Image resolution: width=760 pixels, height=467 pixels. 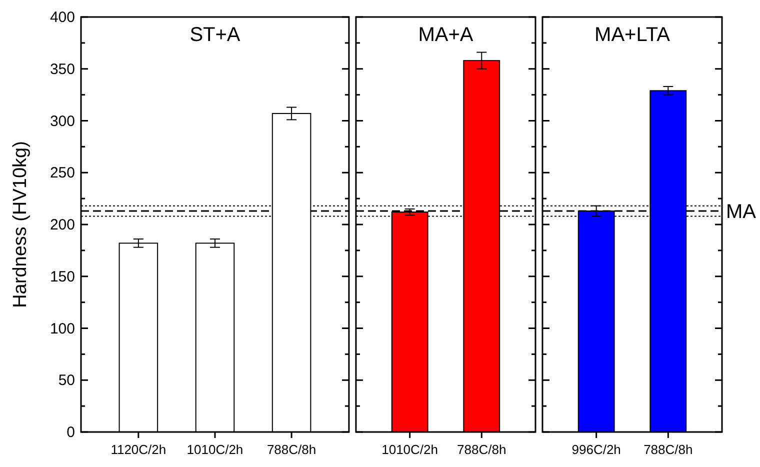 I want to click on ref-line-label: MA, so click(x=741, y=212).